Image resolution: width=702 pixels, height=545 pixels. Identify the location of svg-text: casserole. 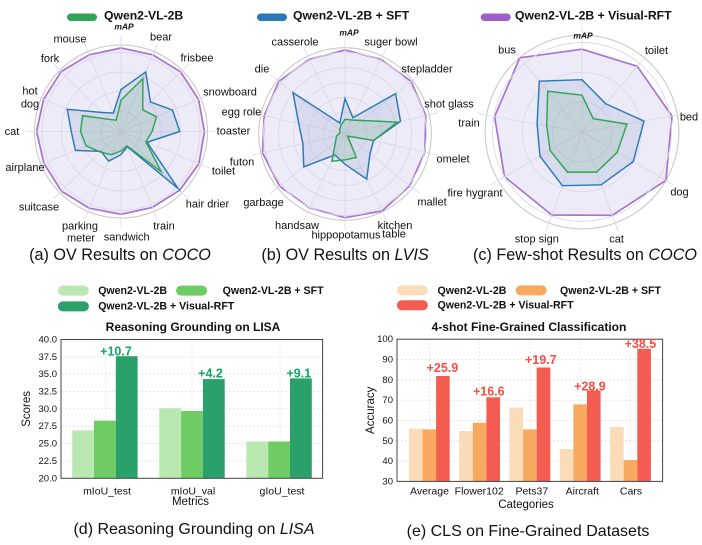
(294, 43).